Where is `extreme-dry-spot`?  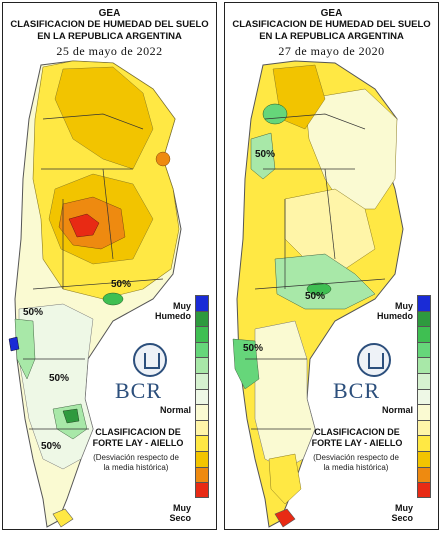 extreme-dry-spot is located at coordinates (84, 225).